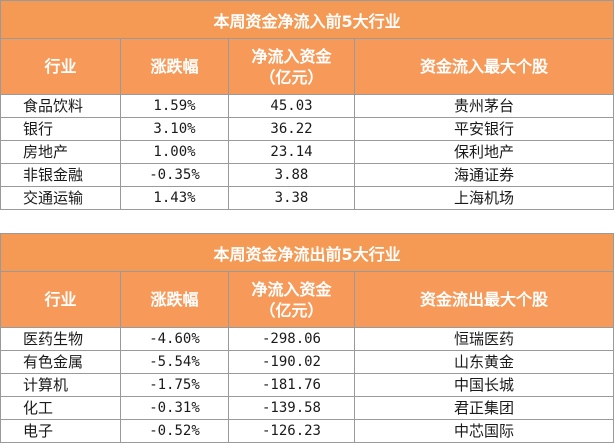 The width and height of the screenshot is (615, 444). What do you see at coordinates (60, 175) in the screenshot?
I see `industry-cell: 非银金融` at bounding box center [60, 175].